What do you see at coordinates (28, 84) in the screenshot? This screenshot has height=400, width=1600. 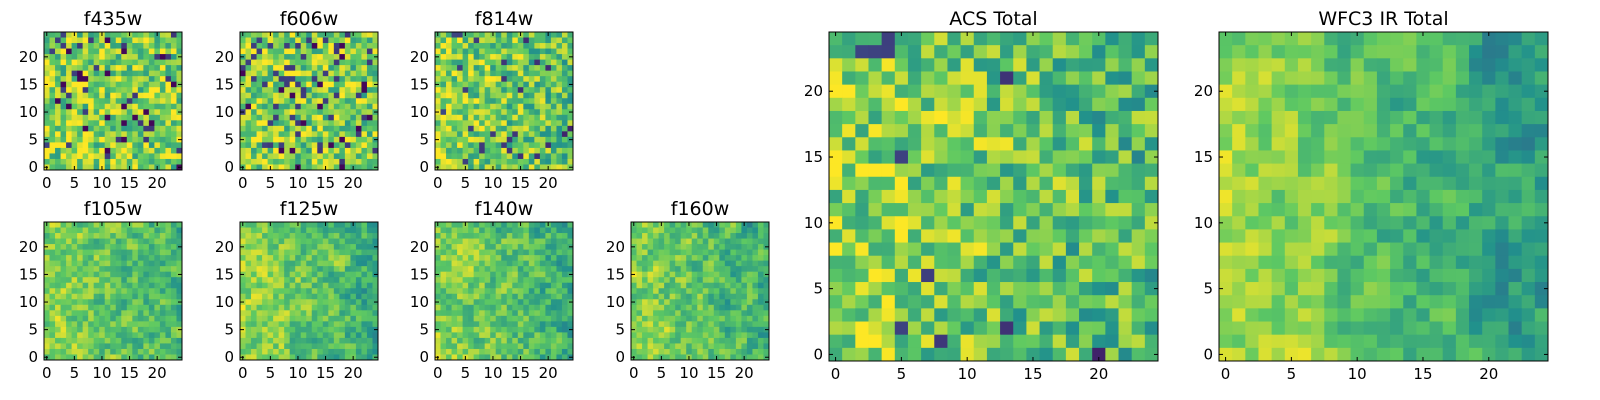 I see `y-tick-label: 15` at bounding box center [28, 84].